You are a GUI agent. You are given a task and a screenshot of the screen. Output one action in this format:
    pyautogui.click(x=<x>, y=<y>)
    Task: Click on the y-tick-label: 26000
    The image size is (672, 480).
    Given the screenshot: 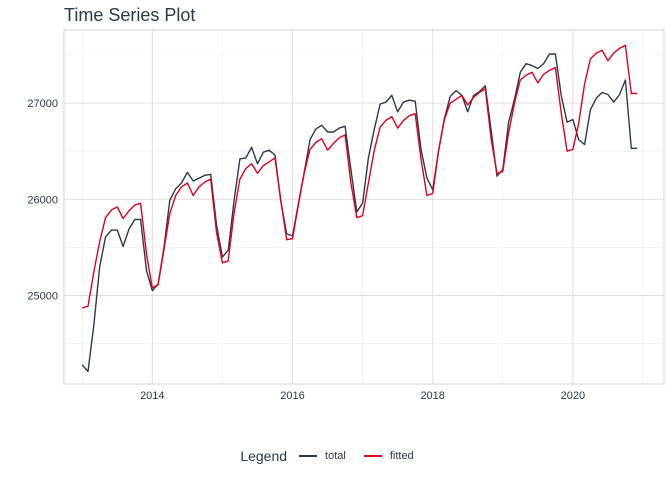 What is the action you would take?
    pyautogui.click(x=42, y=200)
    